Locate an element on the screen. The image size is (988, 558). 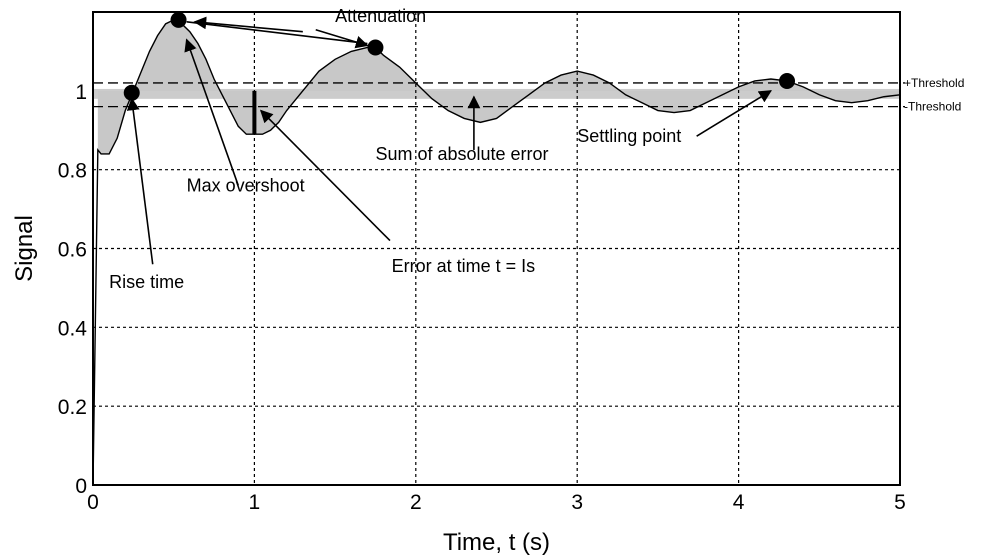
y-tick-label-2: 0.4 is located at coordinates (73, 328).